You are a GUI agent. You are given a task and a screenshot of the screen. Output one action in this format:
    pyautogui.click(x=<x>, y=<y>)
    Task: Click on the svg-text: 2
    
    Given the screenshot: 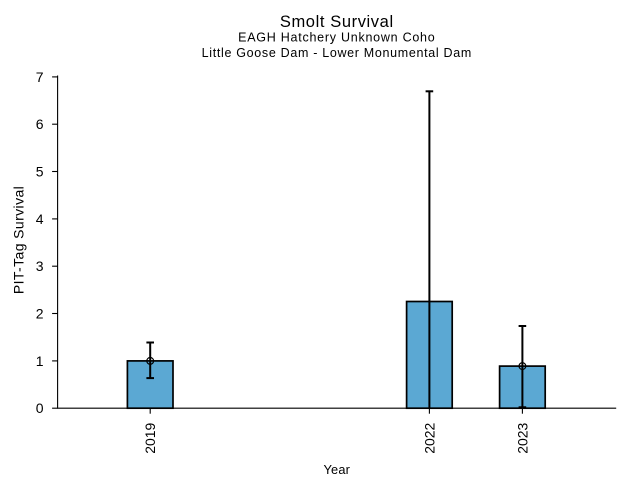 What is the action you would take?
    pyautogui.click(x=40, y=314)
    